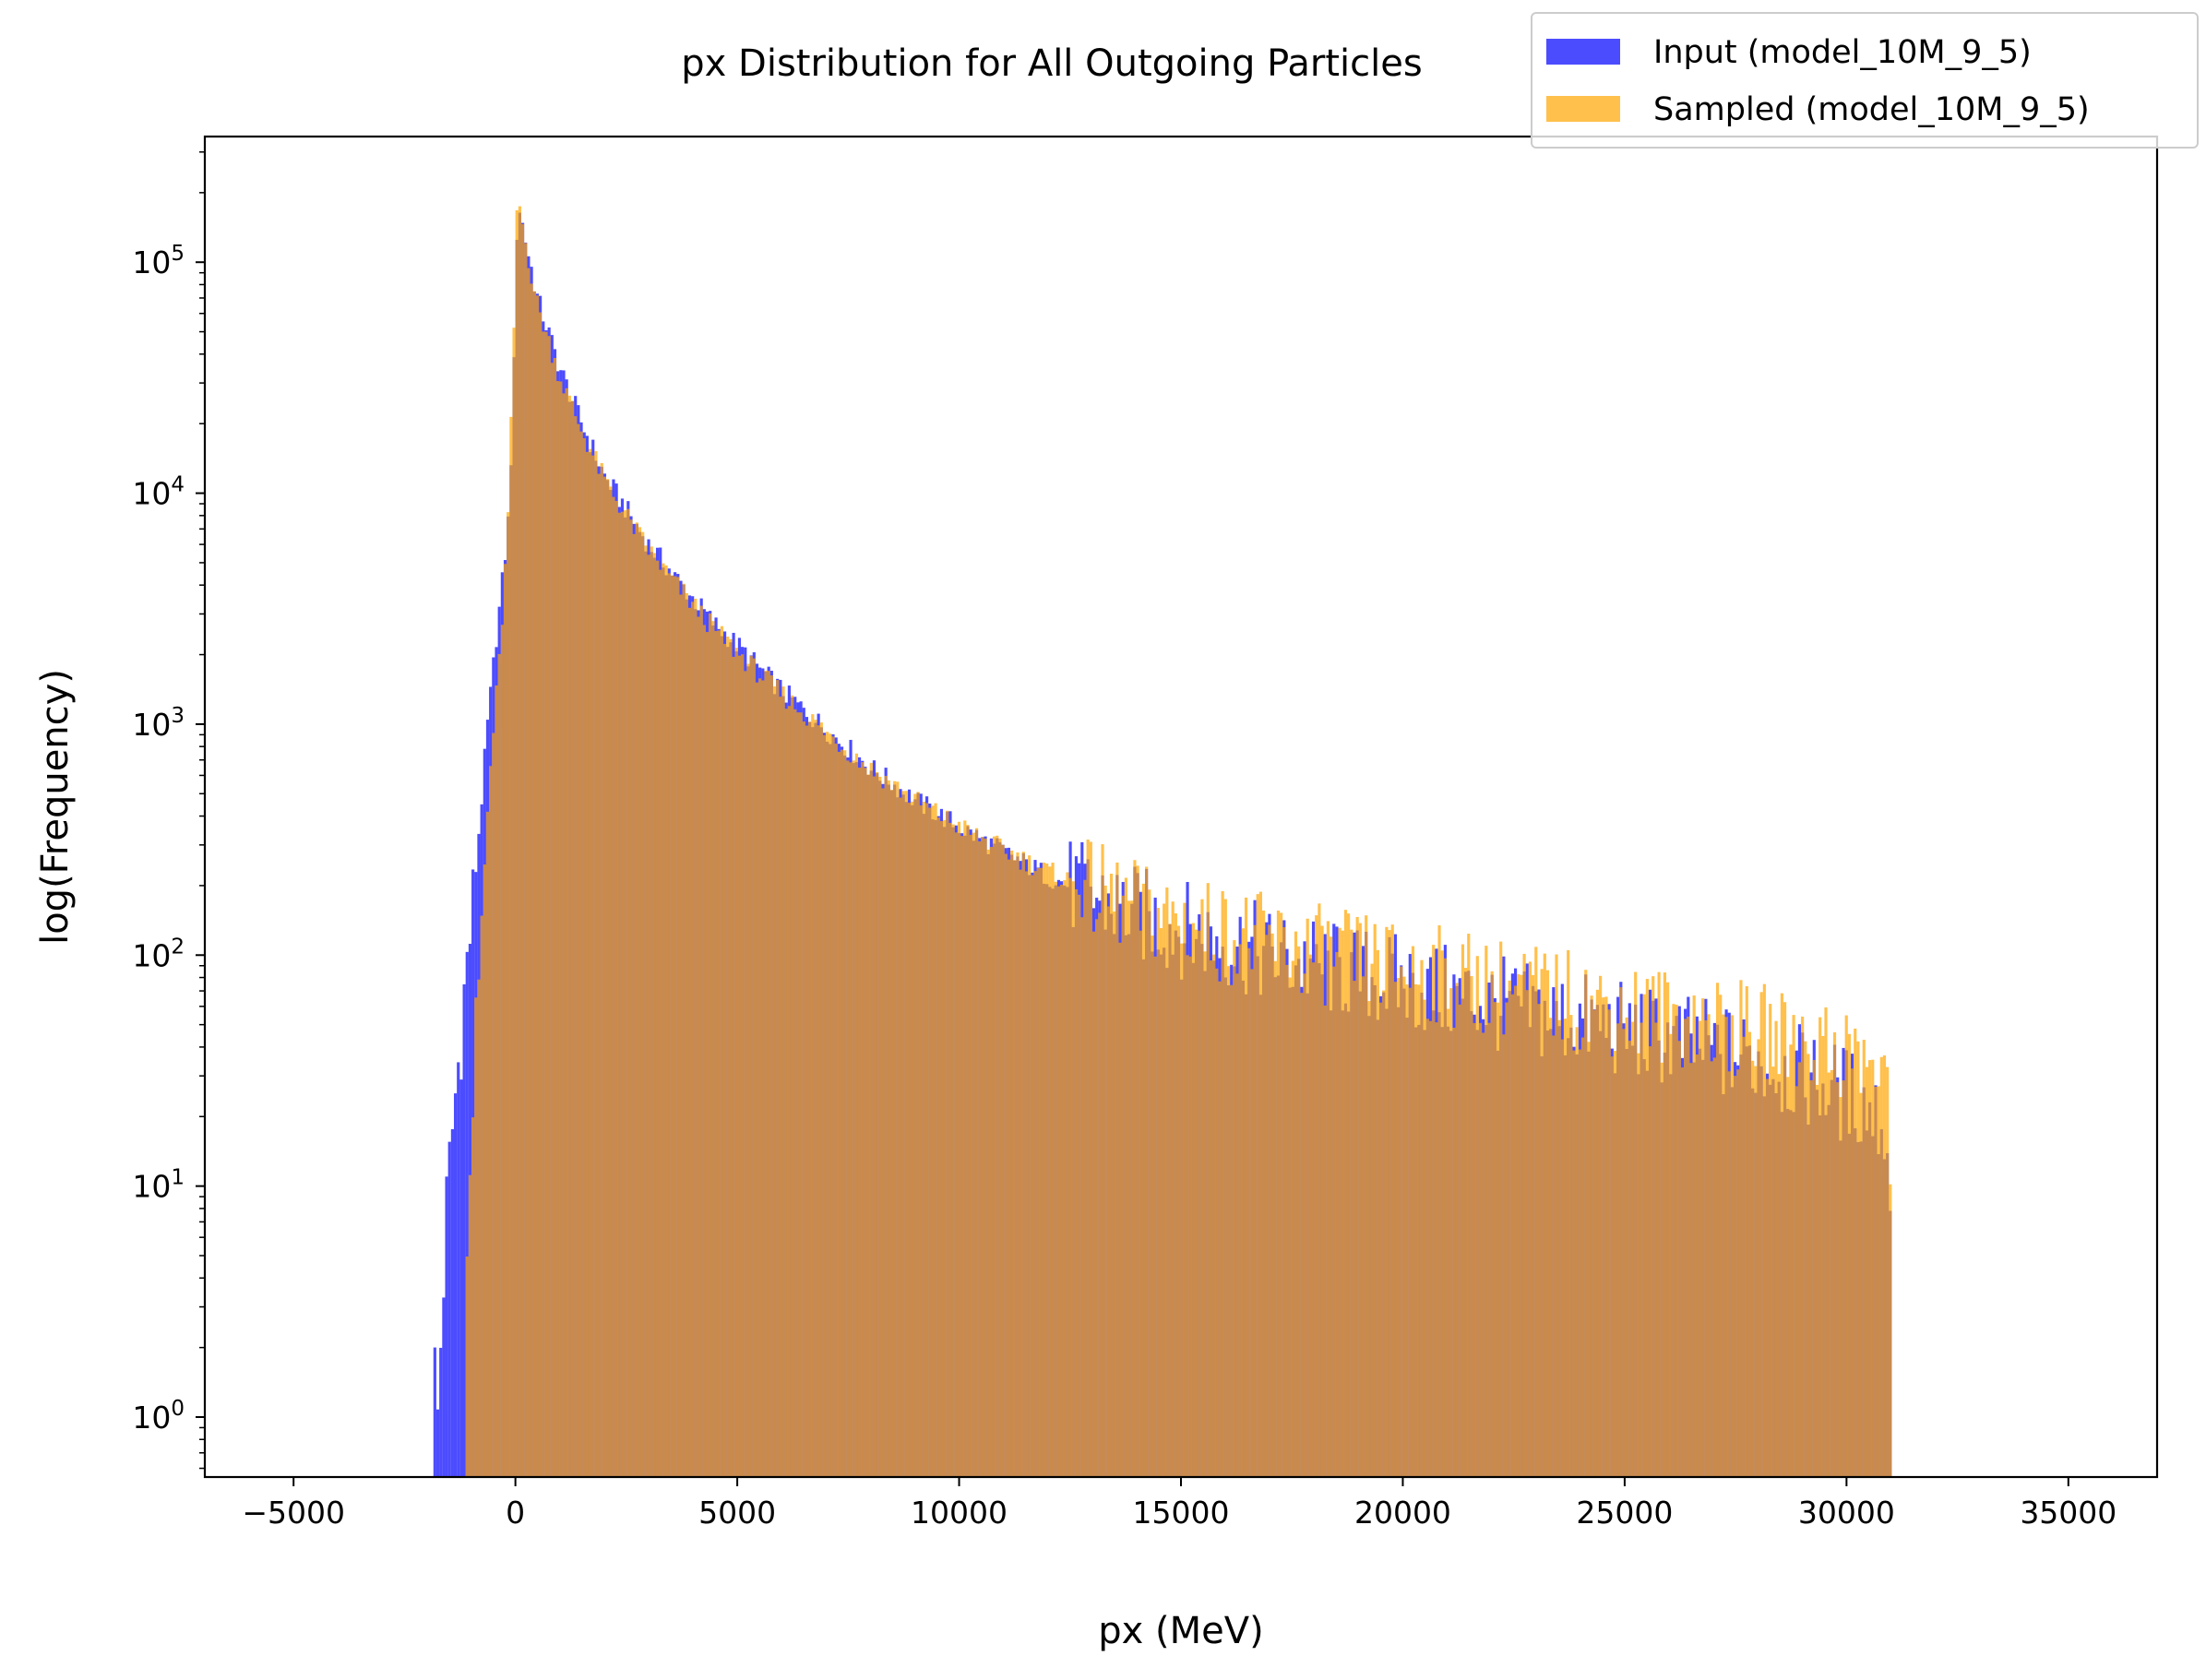 This screenshot has width=2206, height=1680. I want to click on legend-label-input: Input (model_10M_9_5), so click(1842, 52).